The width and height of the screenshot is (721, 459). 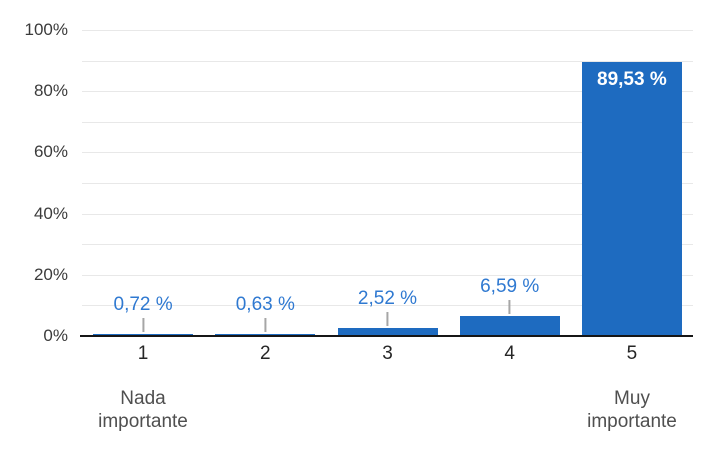 I want to click on x-axis-category-label: 5, so click(x=632, y=353).